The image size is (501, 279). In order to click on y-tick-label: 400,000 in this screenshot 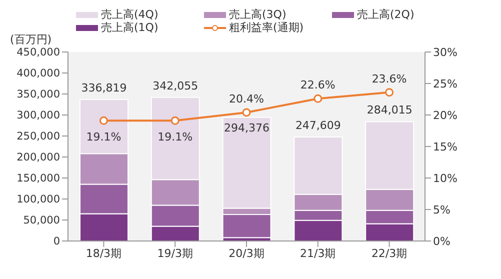, I will do `click(38, 74)`.